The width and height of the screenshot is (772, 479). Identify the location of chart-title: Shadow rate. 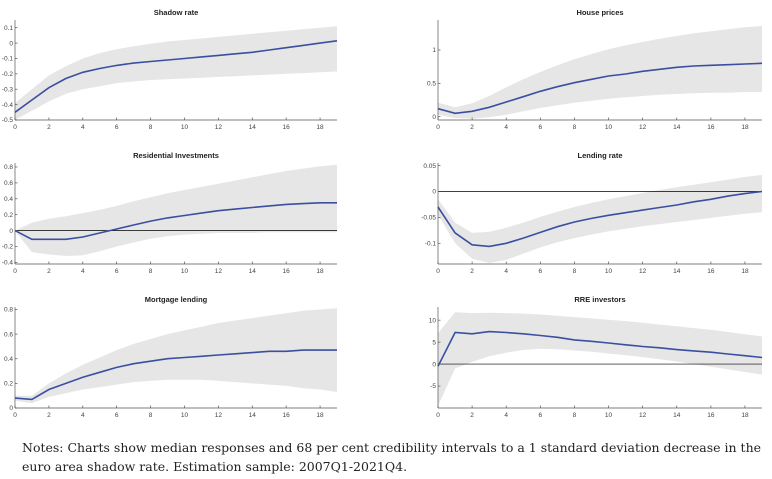
(176, 12).